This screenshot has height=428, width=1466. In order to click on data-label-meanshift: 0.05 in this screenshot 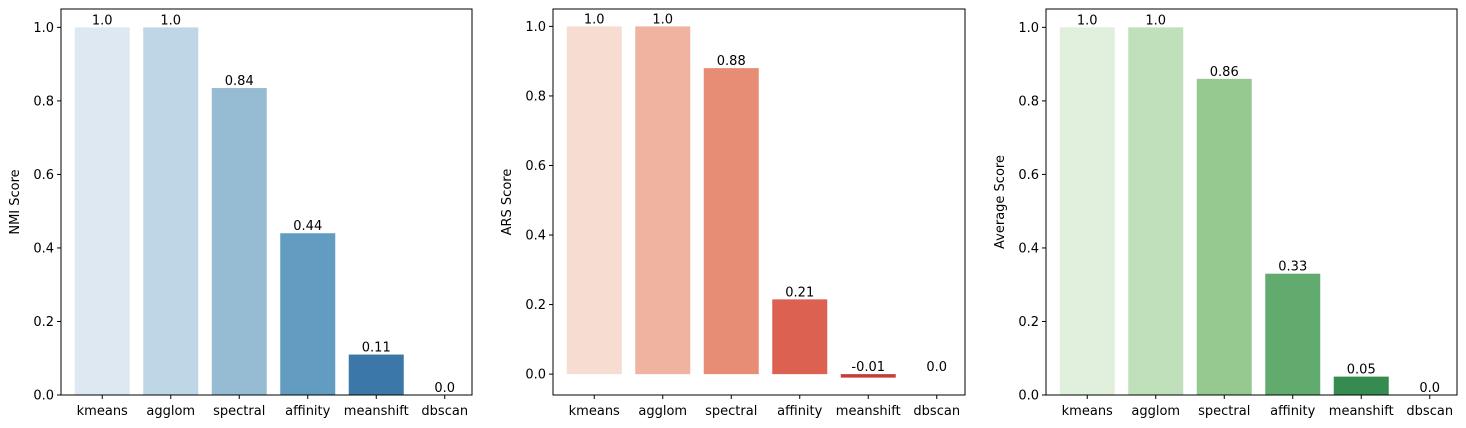, I will do `click(1361, 370)`.